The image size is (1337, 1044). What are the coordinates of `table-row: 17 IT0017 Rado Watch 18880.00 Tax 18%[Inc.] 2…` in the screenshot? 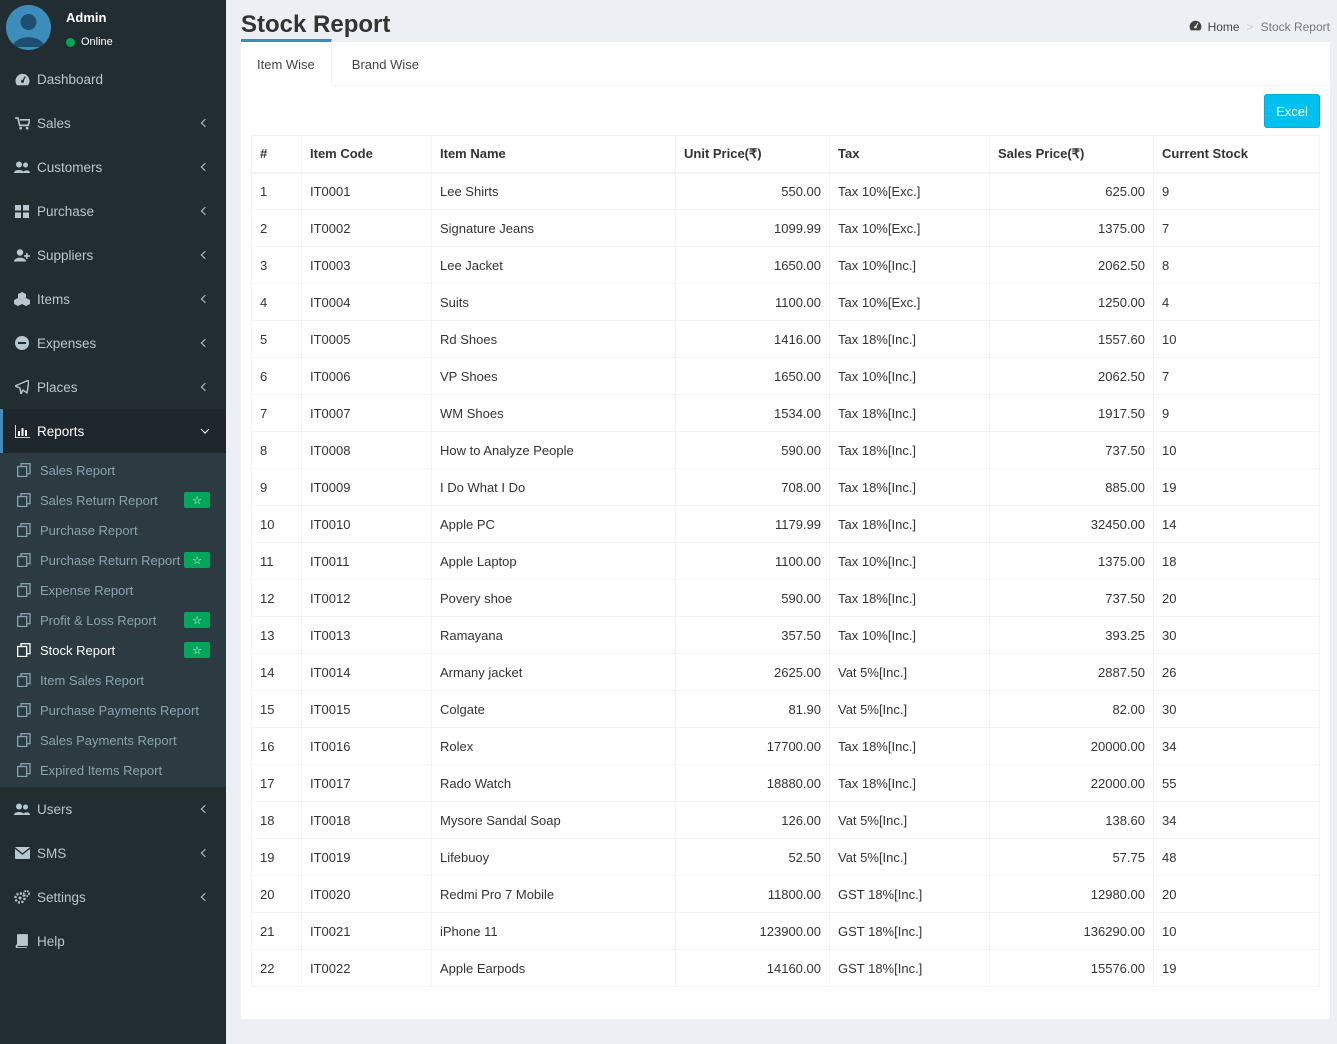 It's located at (785, 783).